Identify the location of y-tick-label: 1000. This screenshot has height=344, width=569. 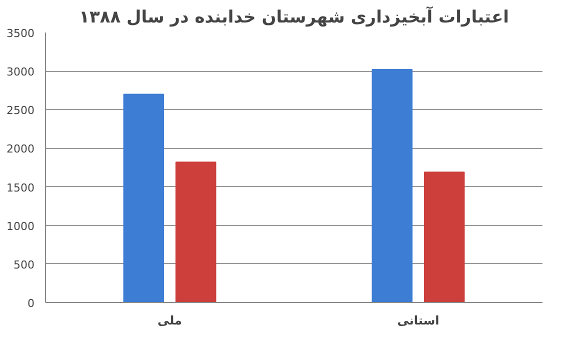
(20, 226).